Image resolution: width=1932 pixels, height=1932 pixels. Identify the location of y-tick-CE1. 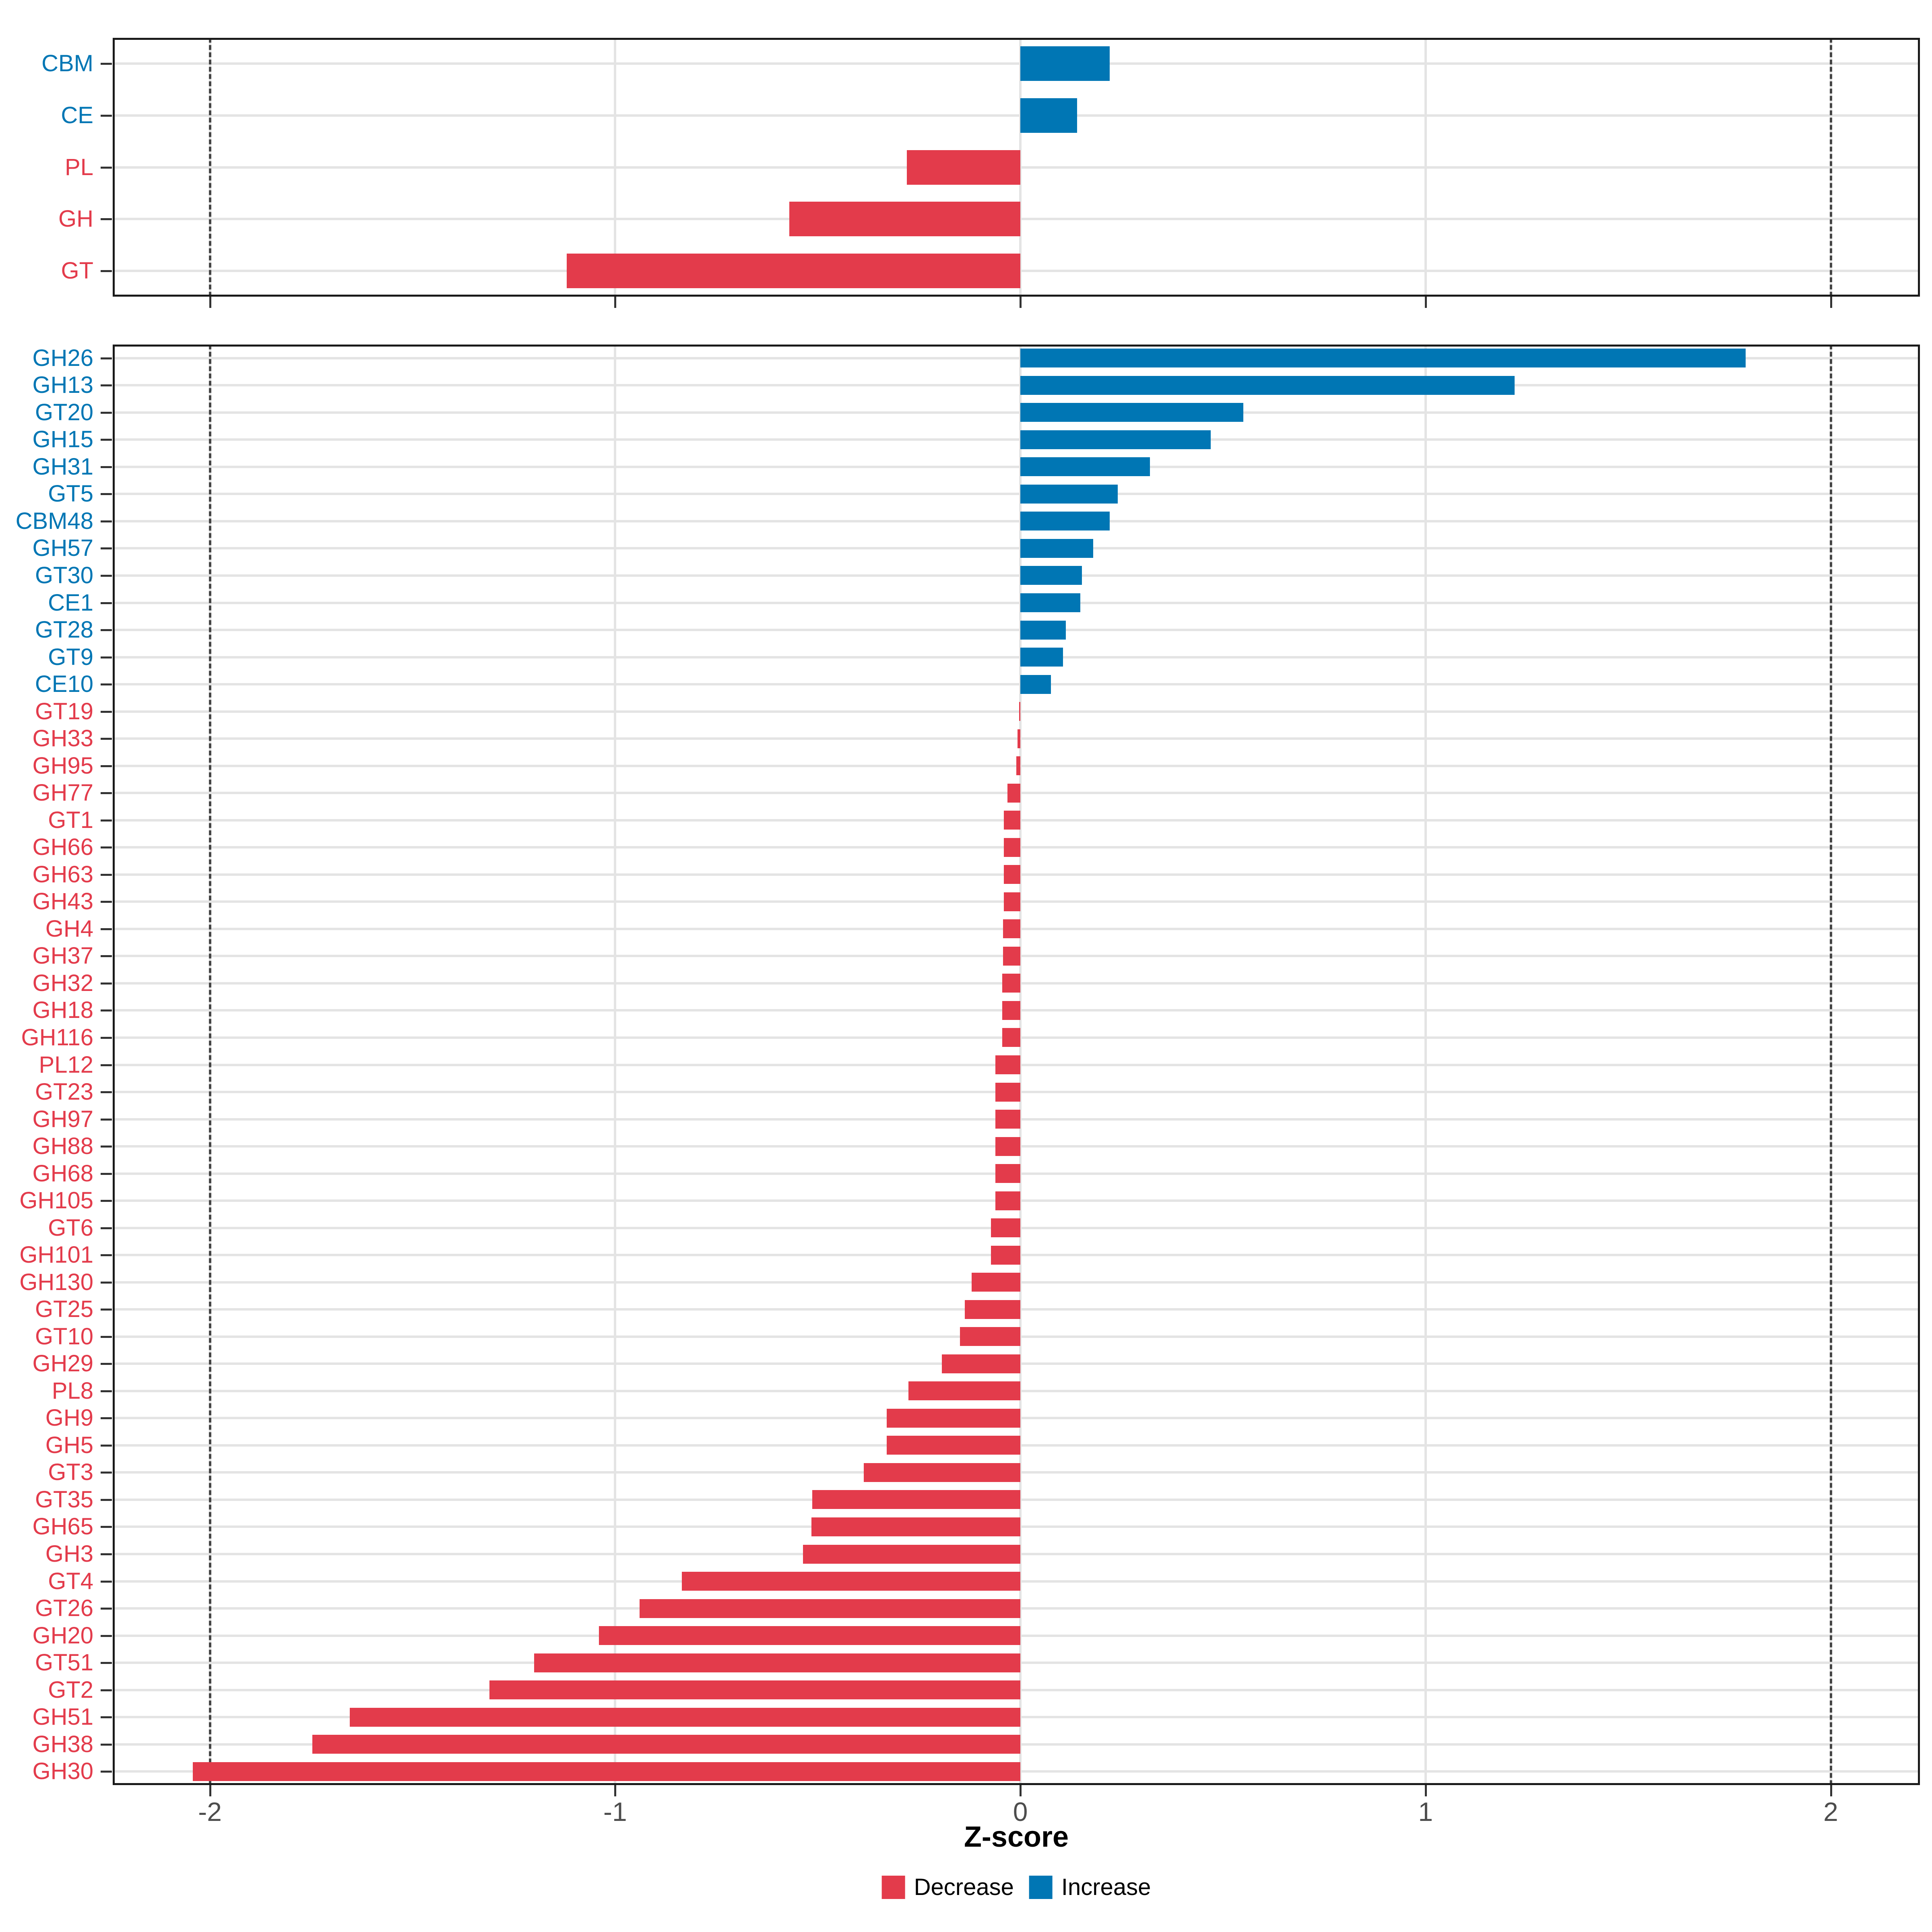
(106, 603).